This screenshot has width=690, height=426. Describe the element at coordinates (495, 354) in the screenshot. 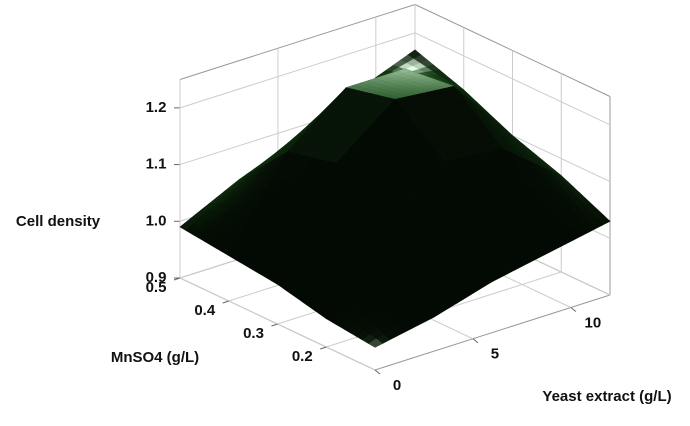

I see `x-tick-label: 5` at that location.